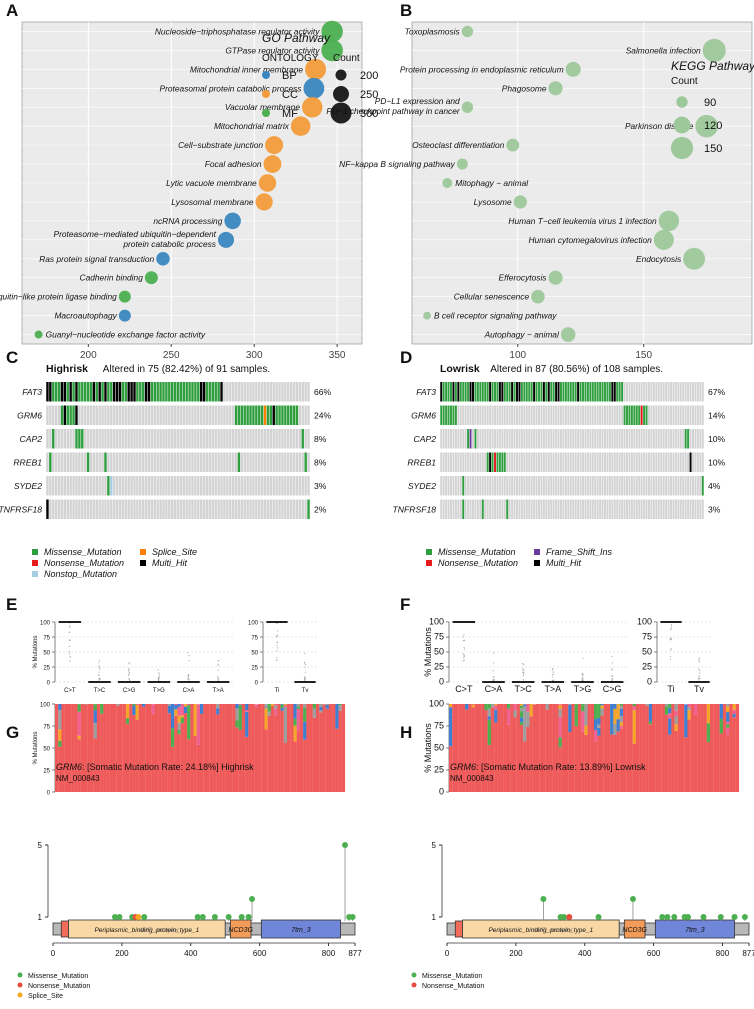  What do you see at coordinates (723, 953) in the screenshot?
I see `x-tick-label: 800` at bounding box center [723, 953].